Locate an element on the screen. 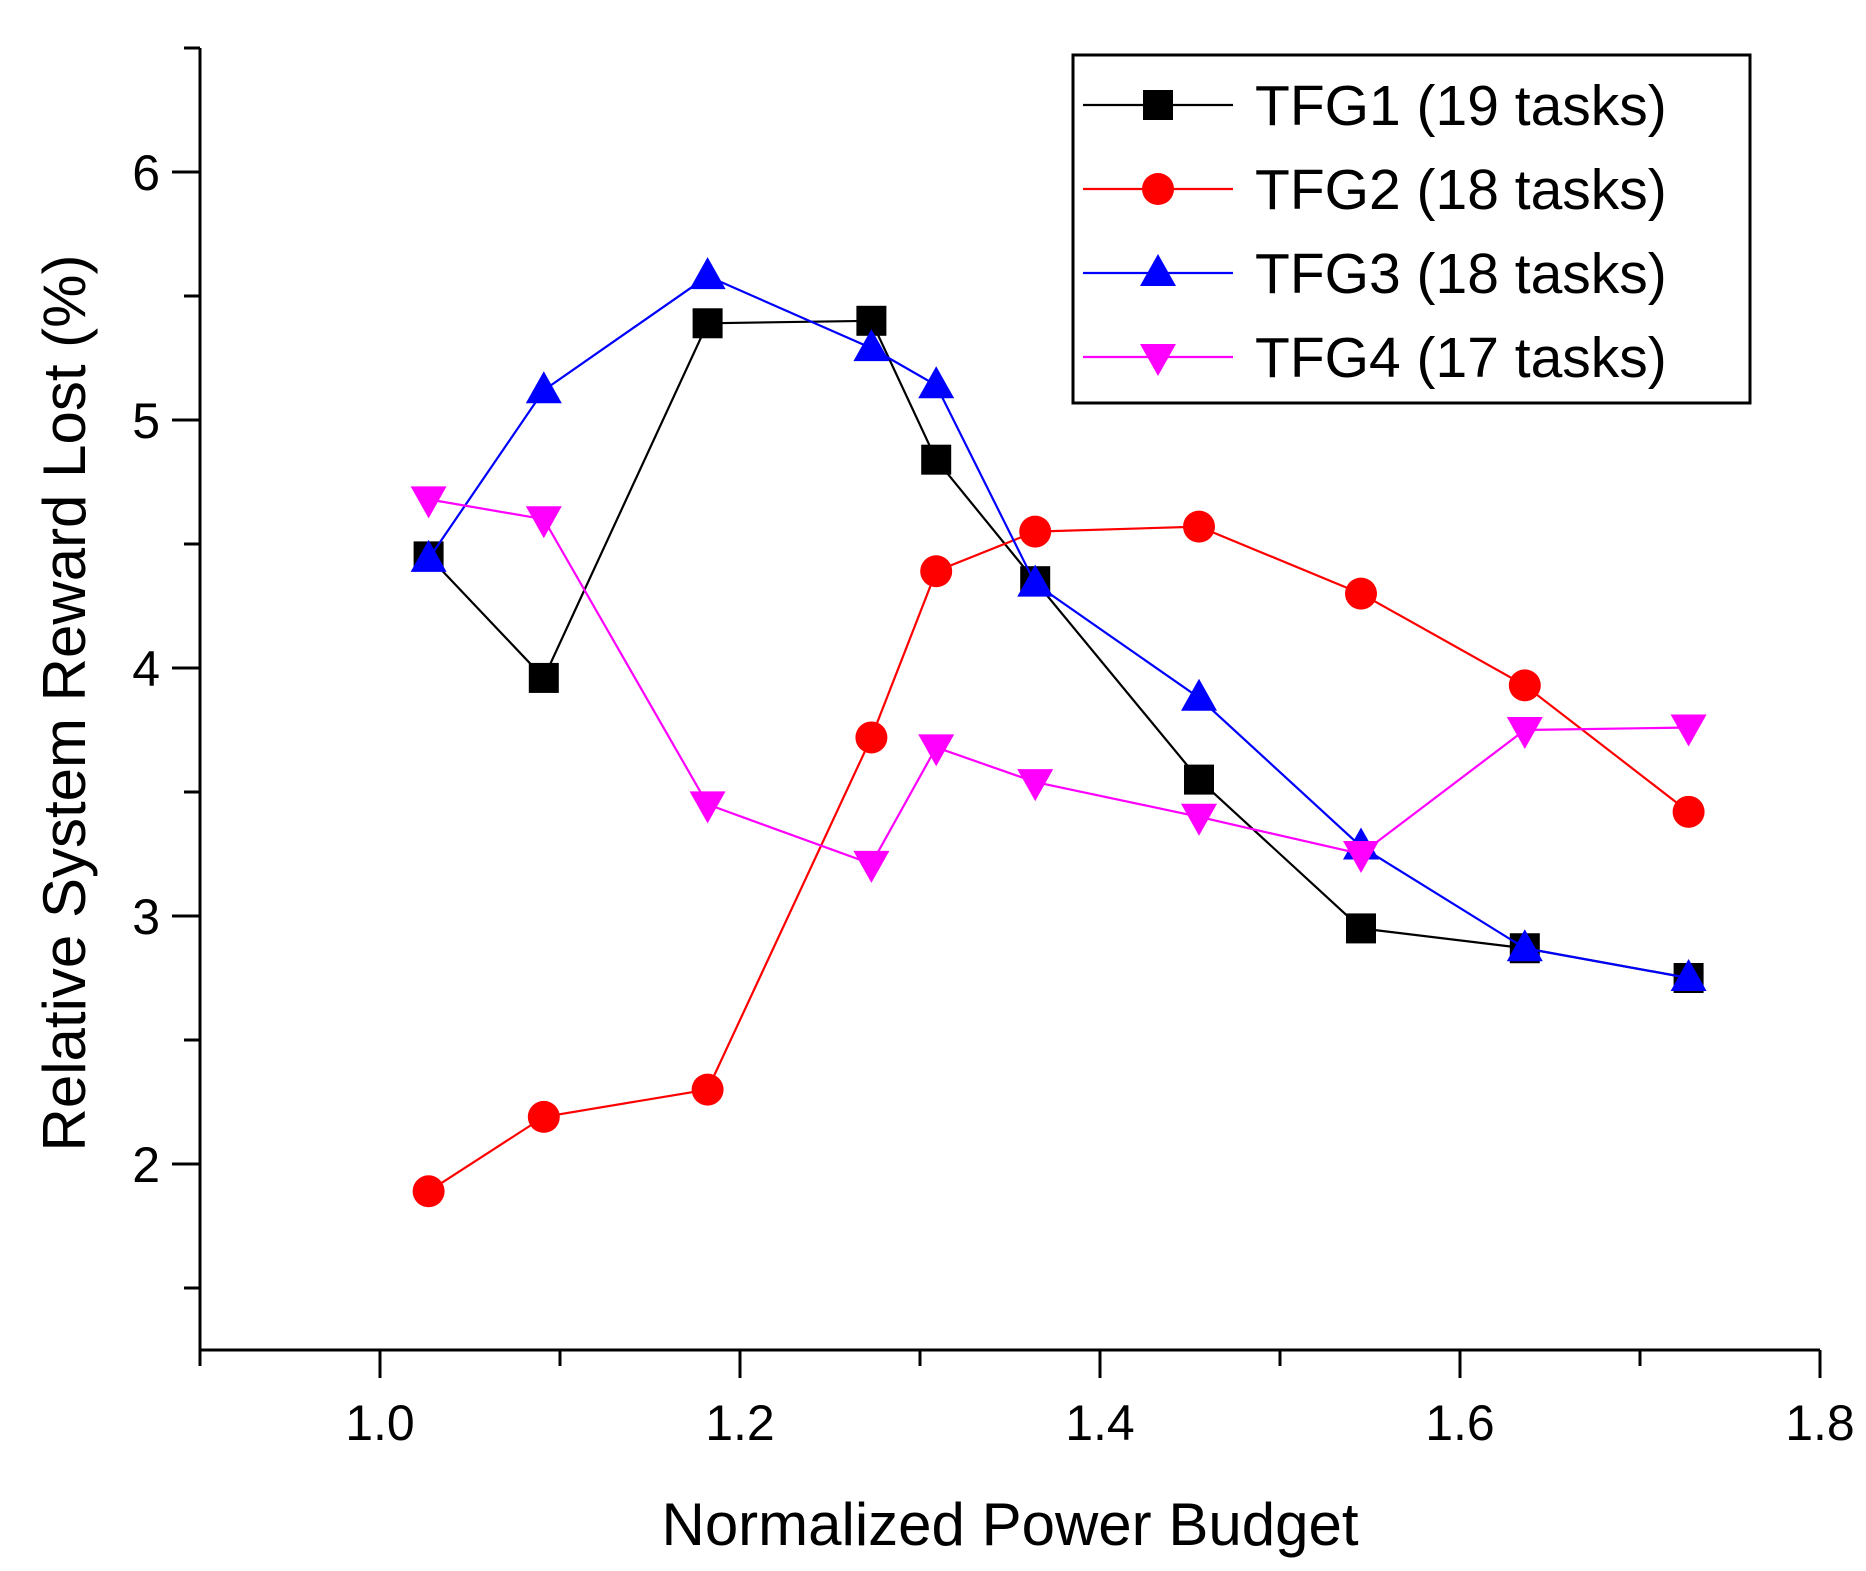  legend-entry: TFG4 (17 tasks) is located at coordinates (1375, 358).